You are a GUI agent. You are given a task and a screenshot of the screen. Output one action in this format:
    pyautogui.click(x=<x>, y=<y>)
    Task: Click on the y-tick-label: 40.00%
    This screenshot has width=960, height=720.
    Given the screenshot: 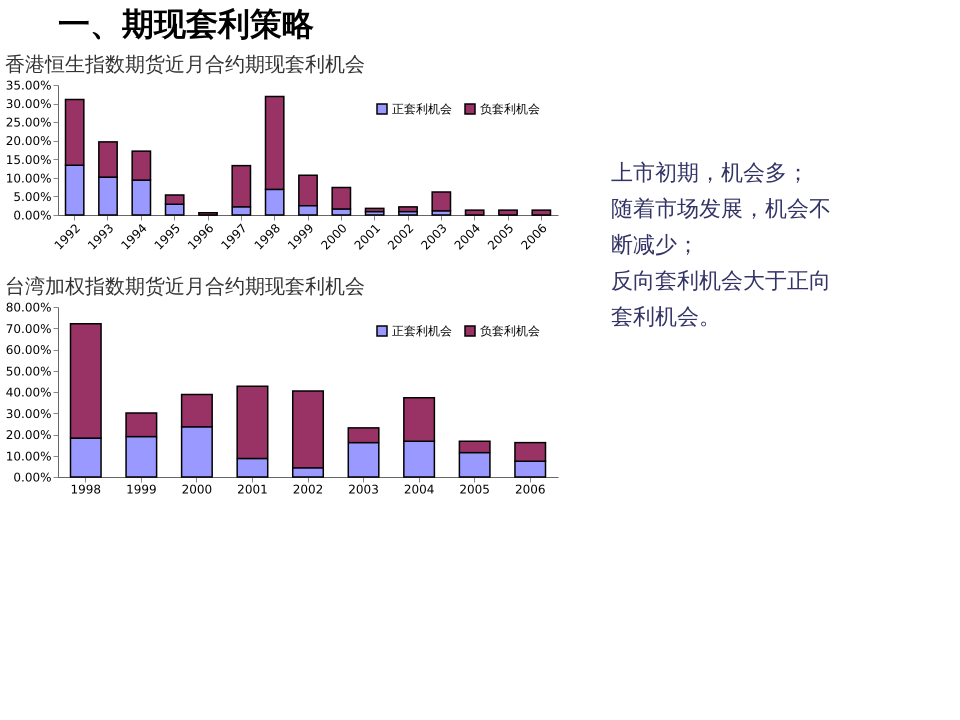 What is the action you would take?
    pyautogui.click(x=29, y=393)
    